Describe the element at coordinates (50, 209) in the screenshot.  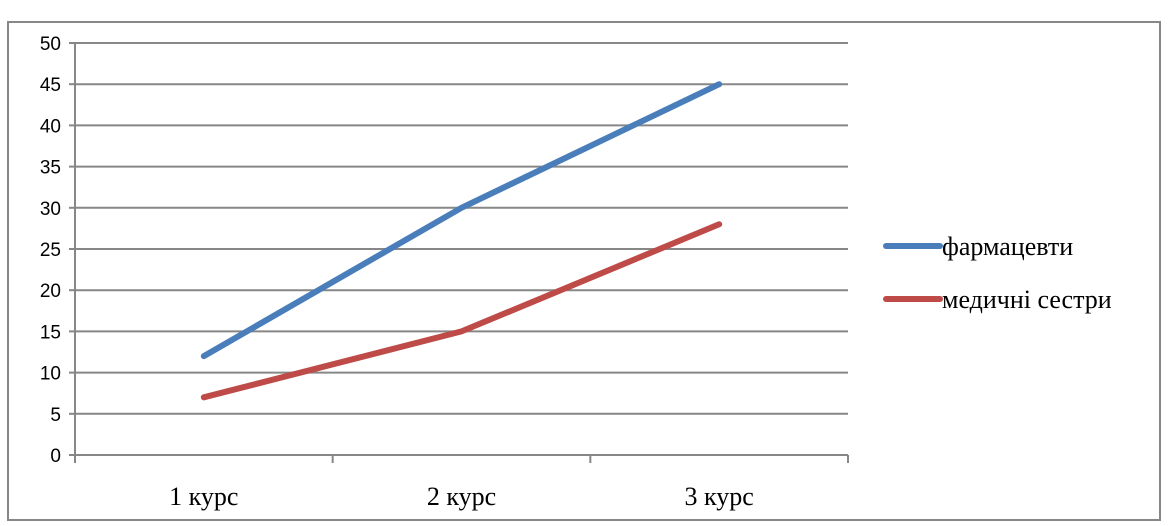
I see `y-tick-label: 30` at that location.